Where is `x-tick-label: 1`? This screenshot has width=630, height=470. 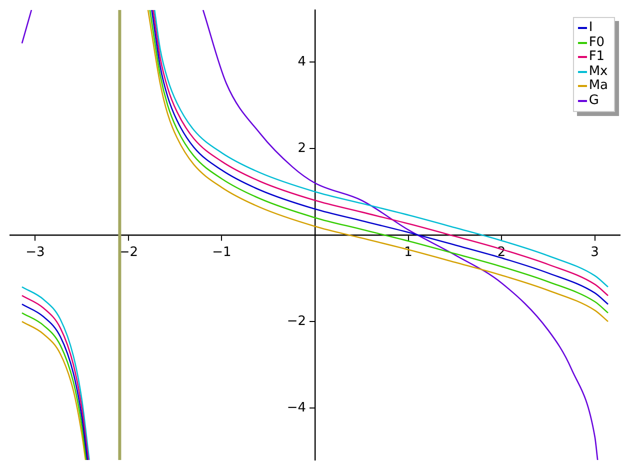 x-tick-label: 1 is located at coordinates (408, 252).